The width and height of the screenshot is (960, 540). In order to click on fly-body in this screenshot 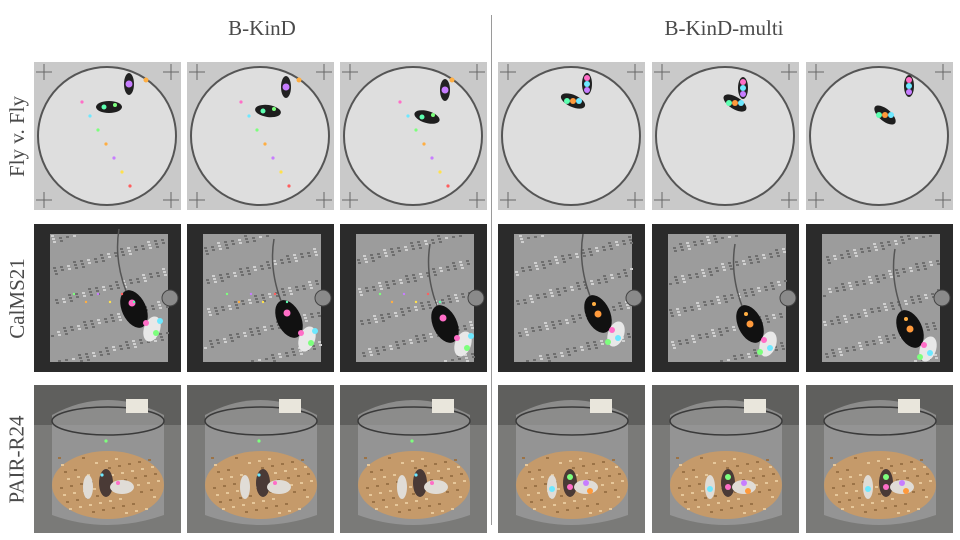, I will do `click(109, 107)`.